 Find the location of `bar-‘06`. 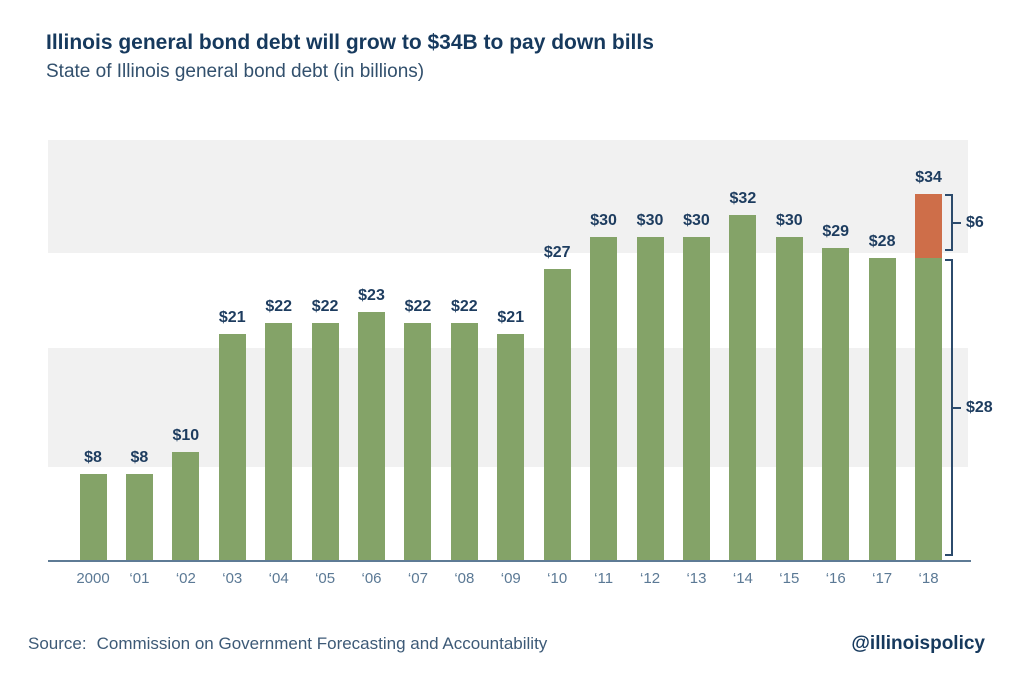

bar-‘06 is located at coordinates (372, 436).